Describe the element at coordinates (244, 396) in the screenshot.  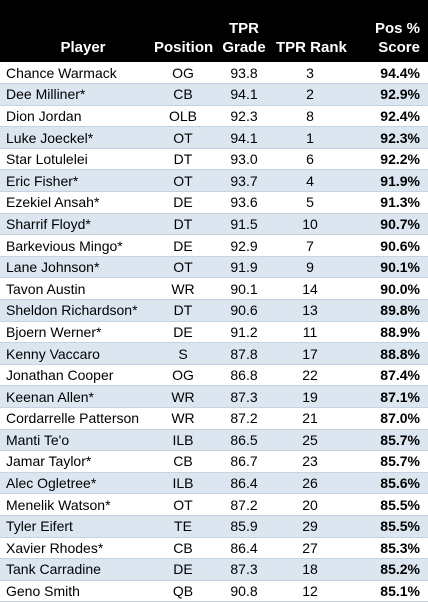
I see `cell-tpr-grade: 87.3` at that location.